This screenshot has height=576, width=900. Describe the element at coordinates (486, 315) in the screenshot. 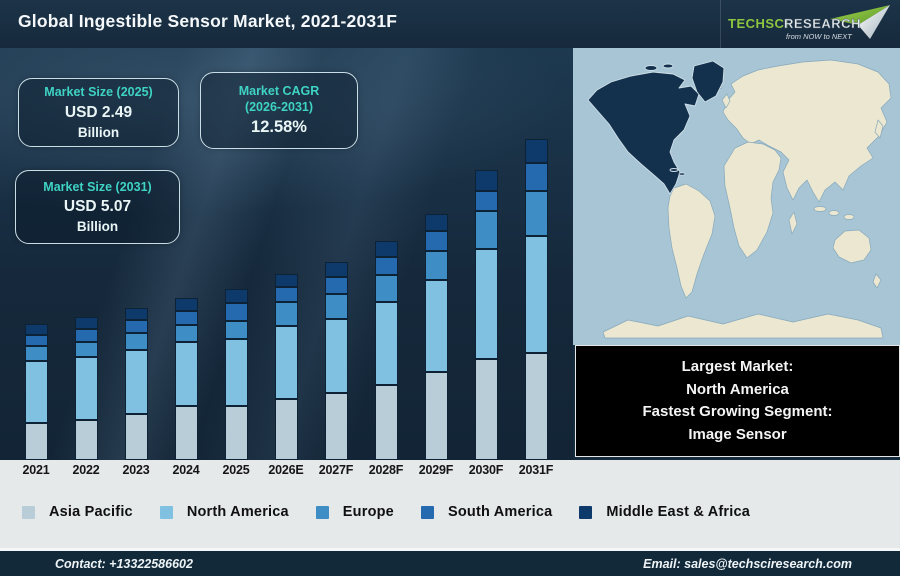

I see `bar-2030f` at that location.